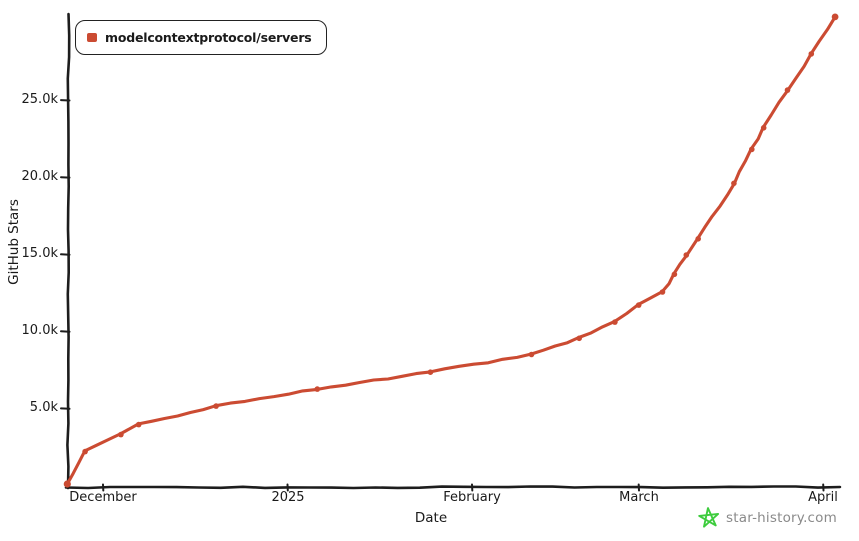 The image size is (859, 541). What do you see at coordinates (453, 487) in the screenshot?
I see `x-axis-line` at bounding box center [453, 487].